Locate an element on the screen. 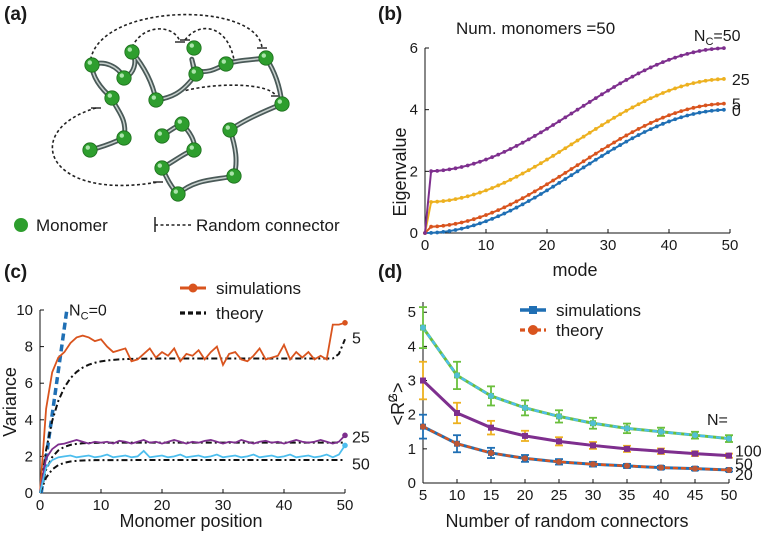  n-series-label-20: 20 is located at coordinates (744, 475).